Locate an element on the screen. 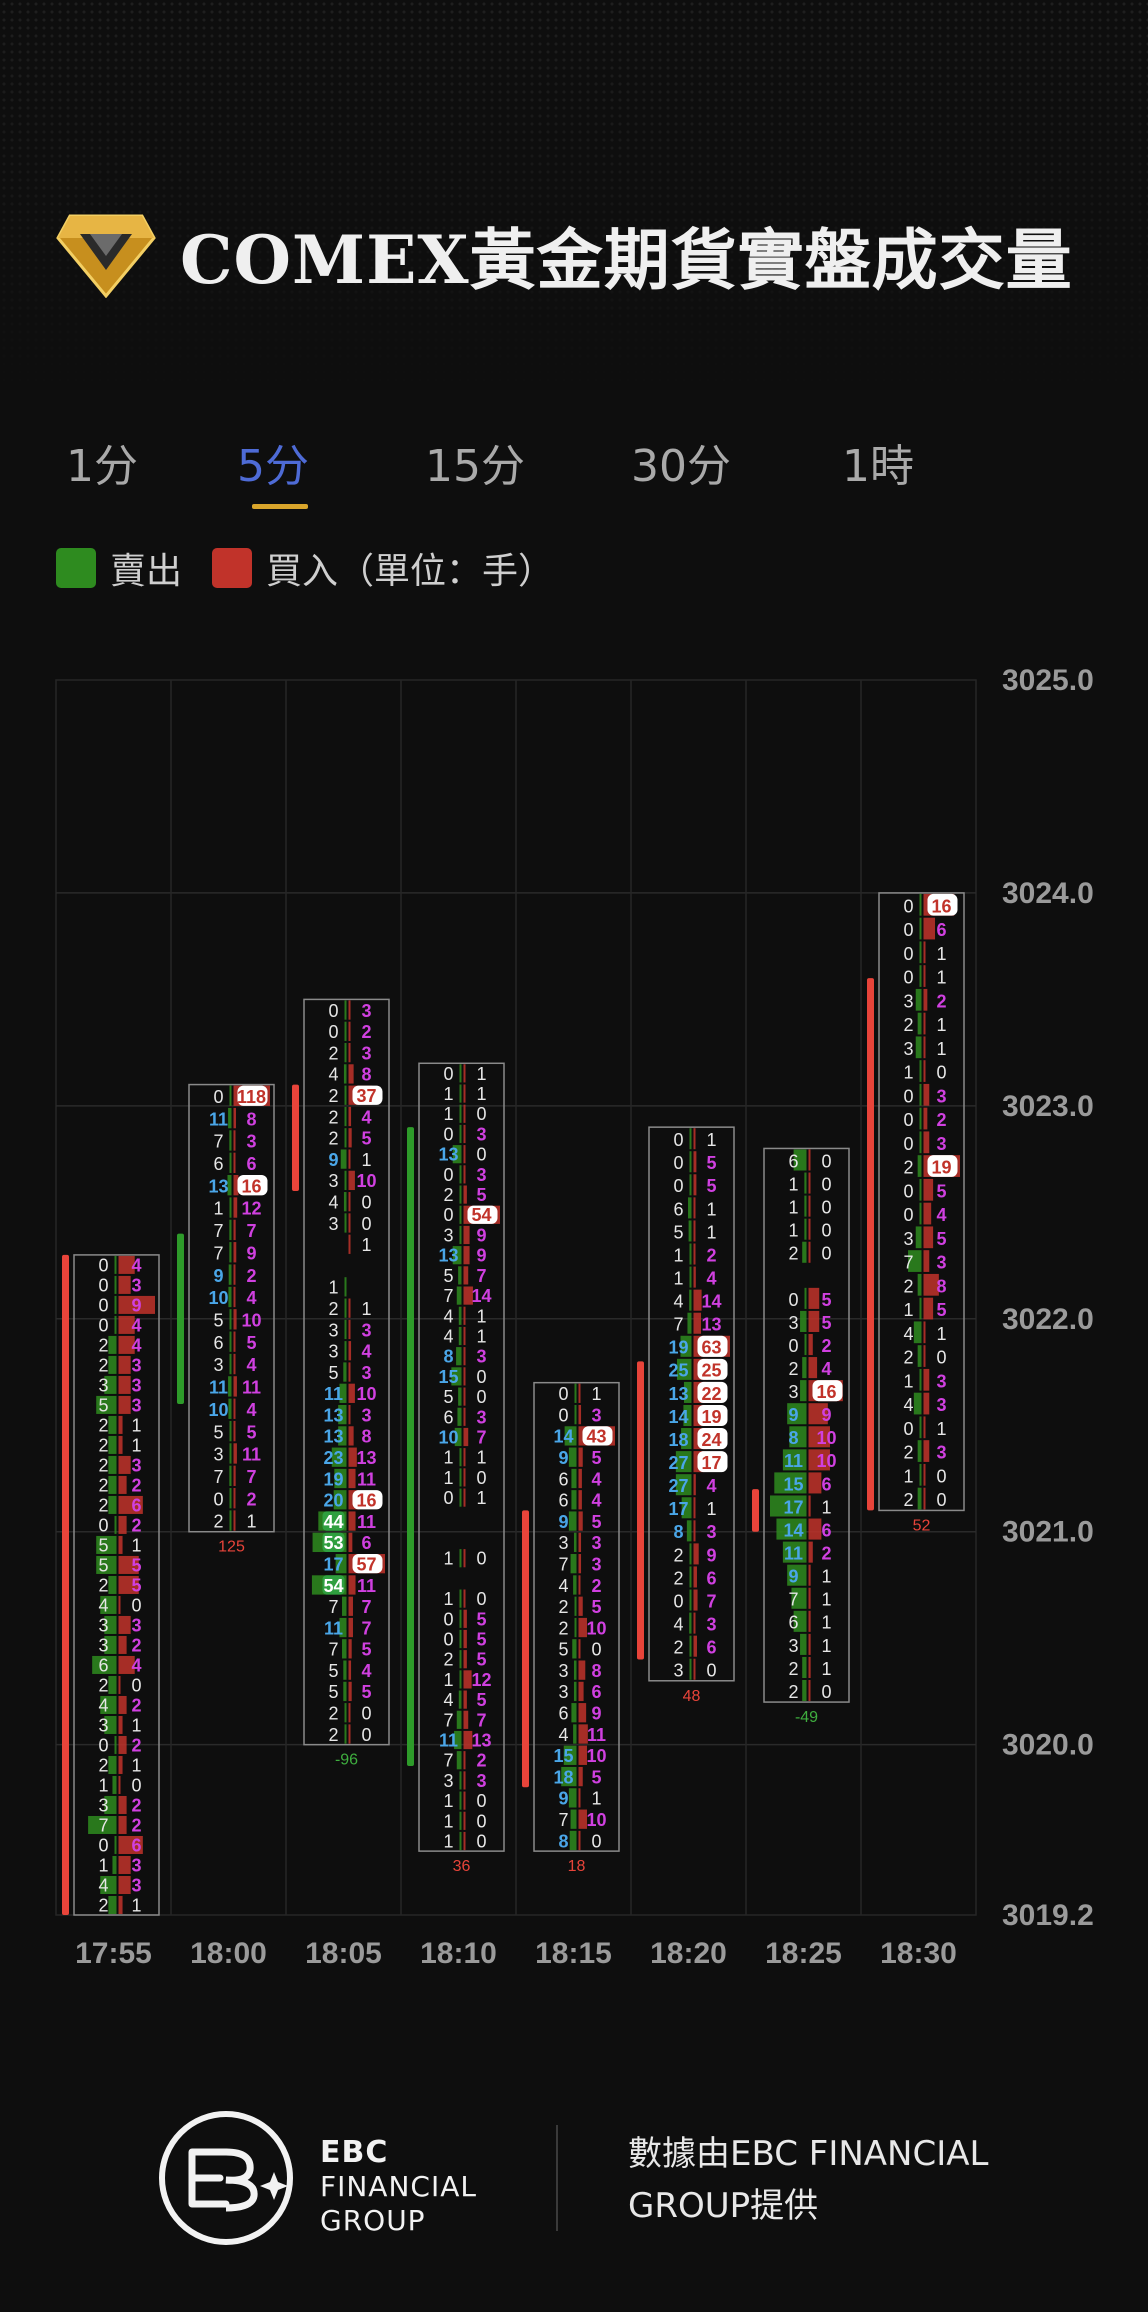 Image resolution: width=1148 pixels, height=2312 pixels. buy-volume-label: 17 is located at coordinates (711, 1463).